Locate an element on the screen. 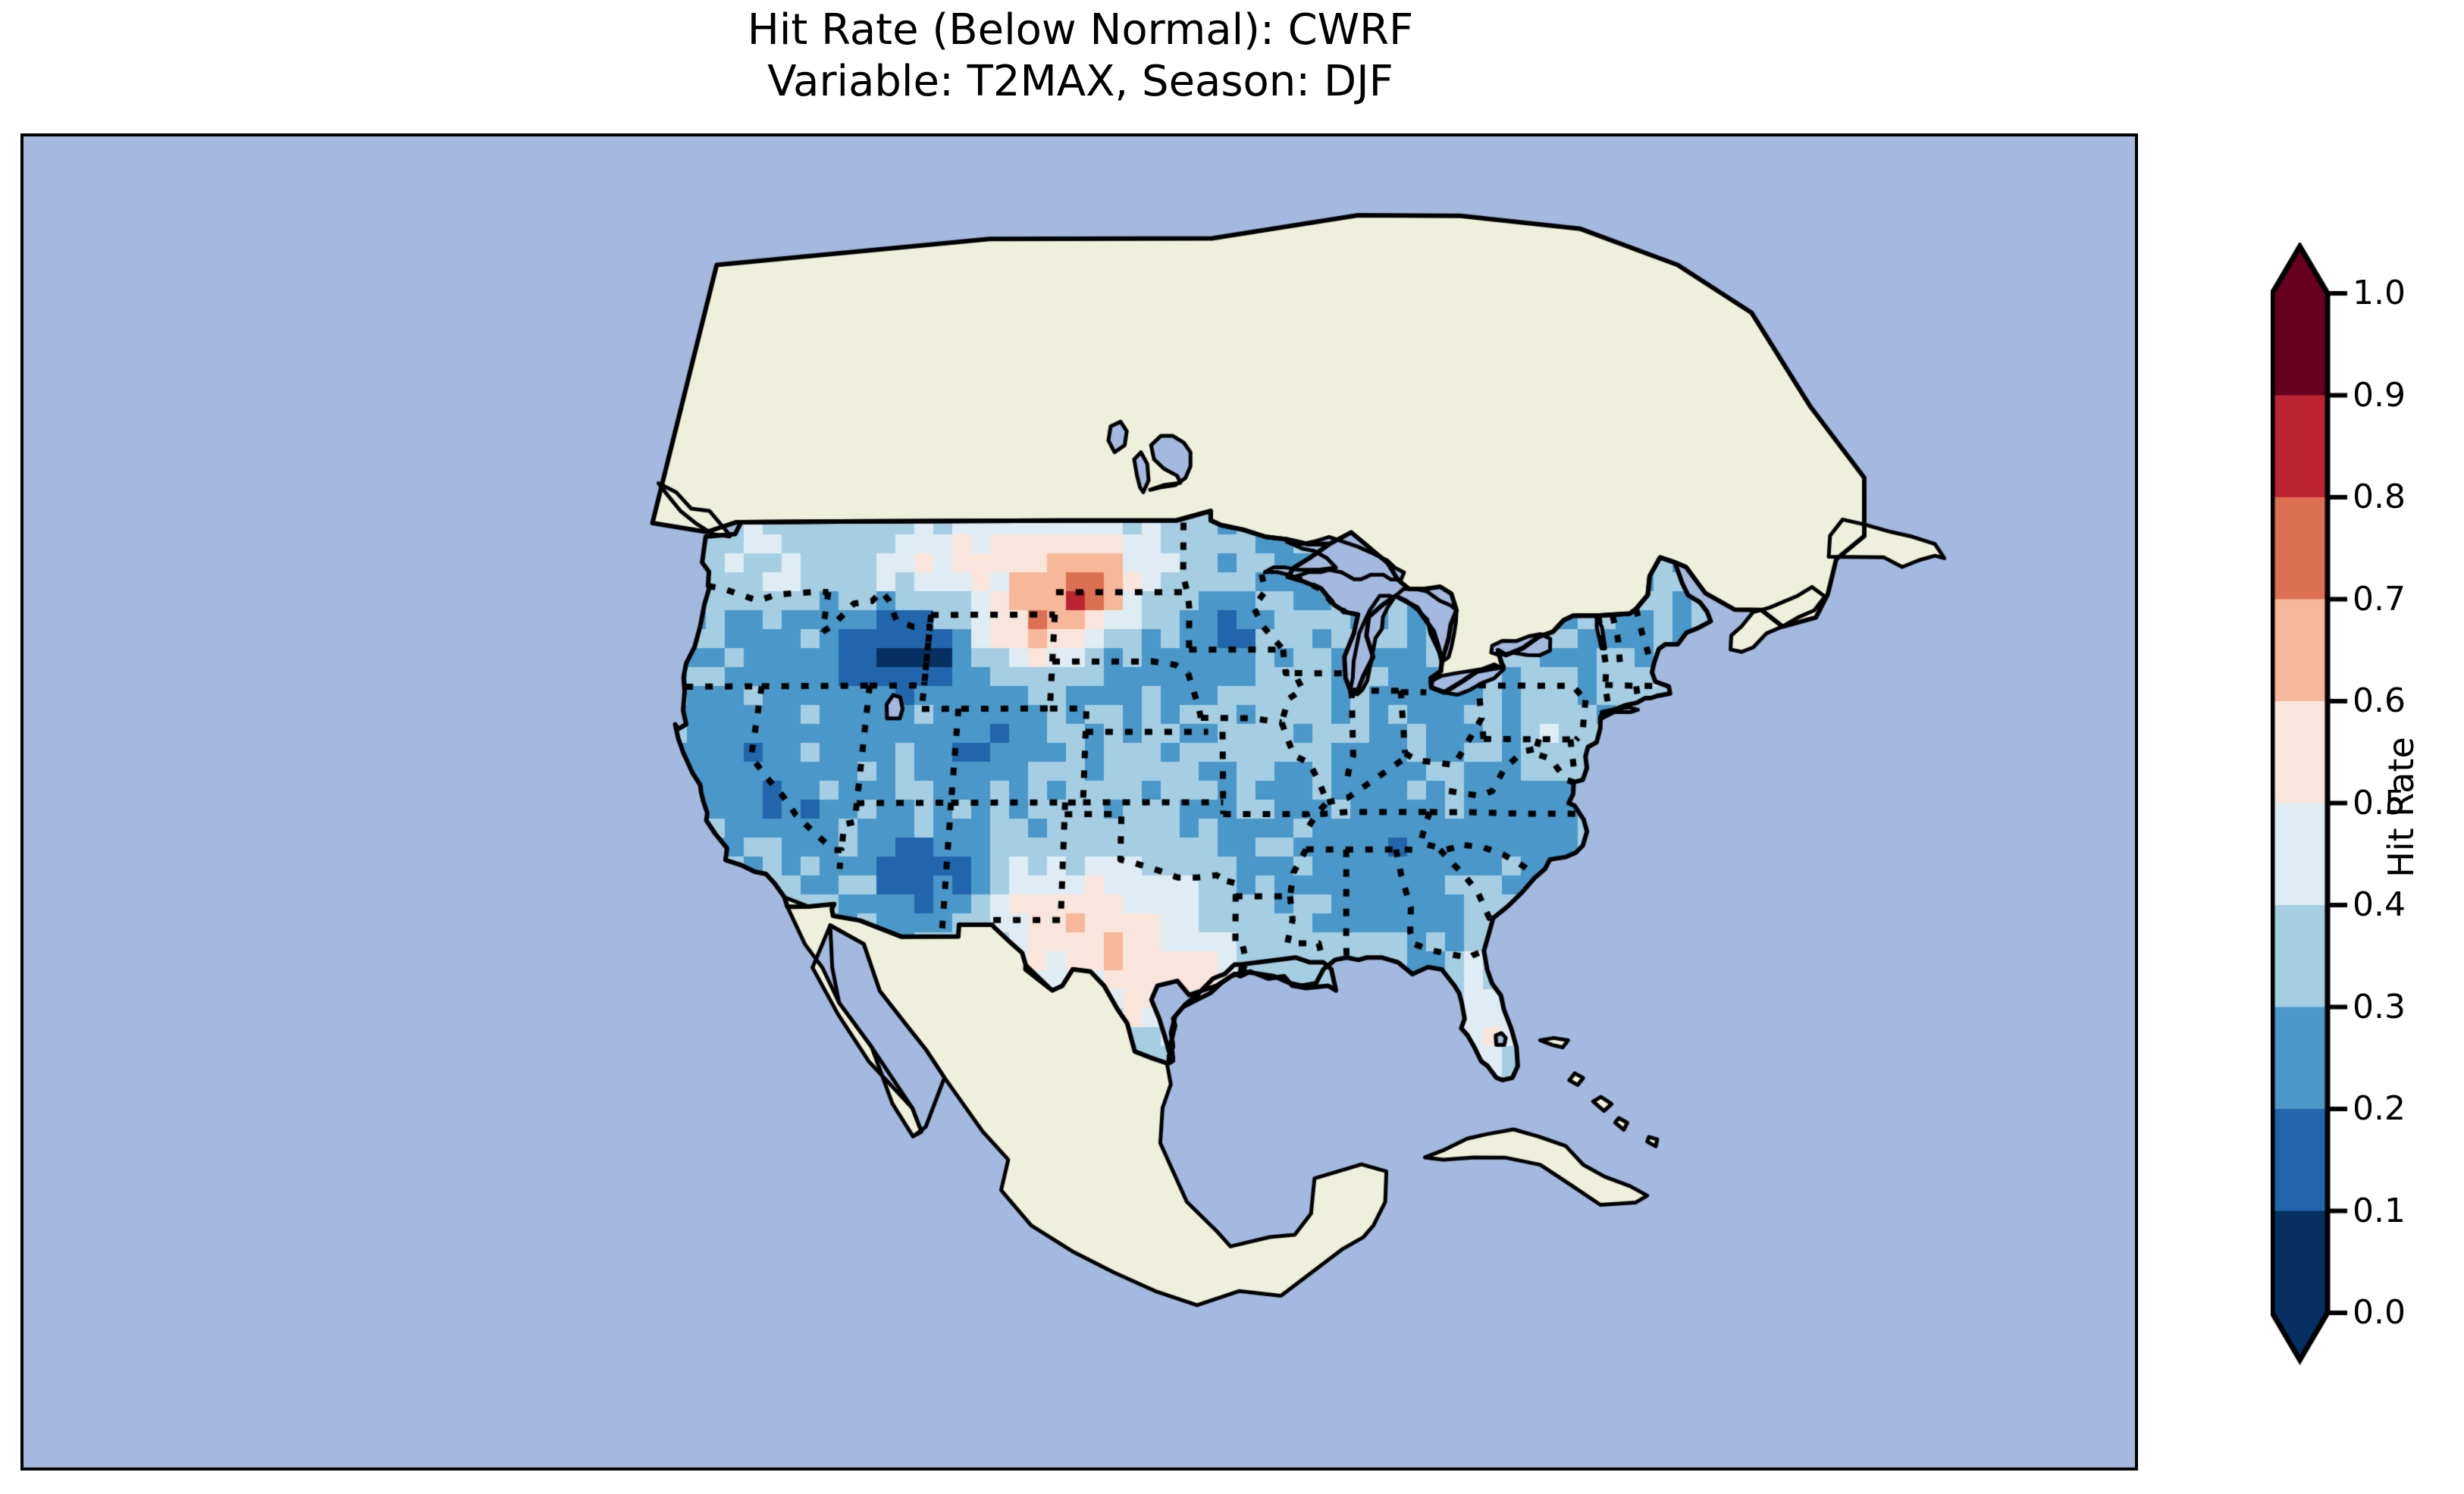  colorbar-tick-label: 0.6 is located at coordinates (2380, 700).